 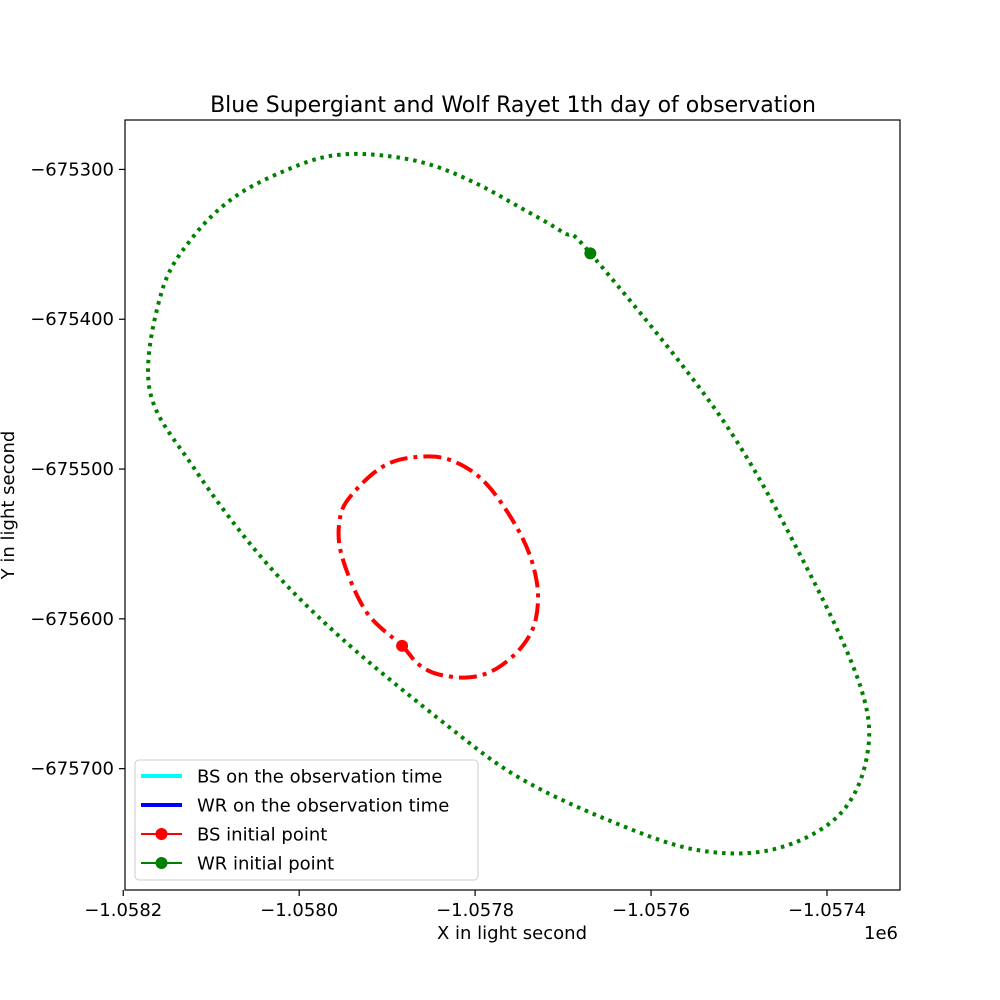 What do you see at coordinates (262, 835) in the screenshot?
I see `legend-label: BS initial point` at bounding box center [262, 835].